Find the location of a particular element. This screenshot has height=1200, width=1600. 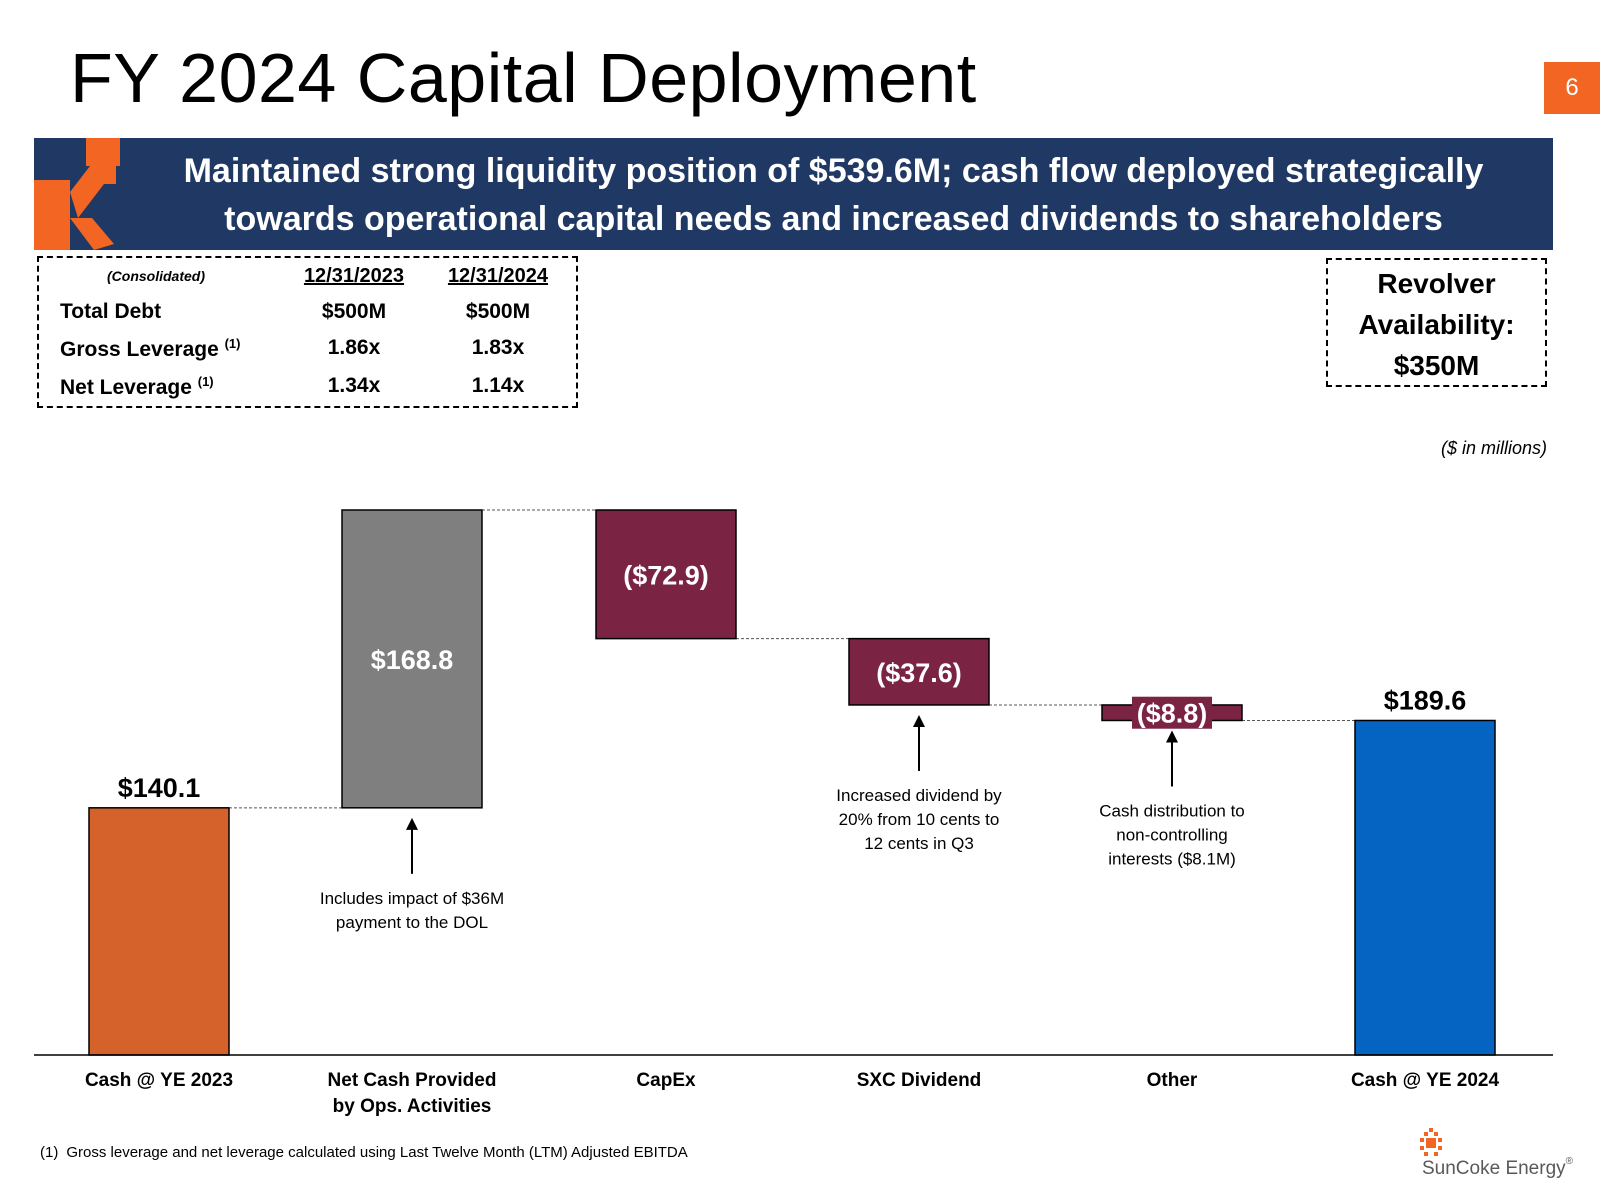

value-label-3: ($72.9) is located at coordinates (666, 575).